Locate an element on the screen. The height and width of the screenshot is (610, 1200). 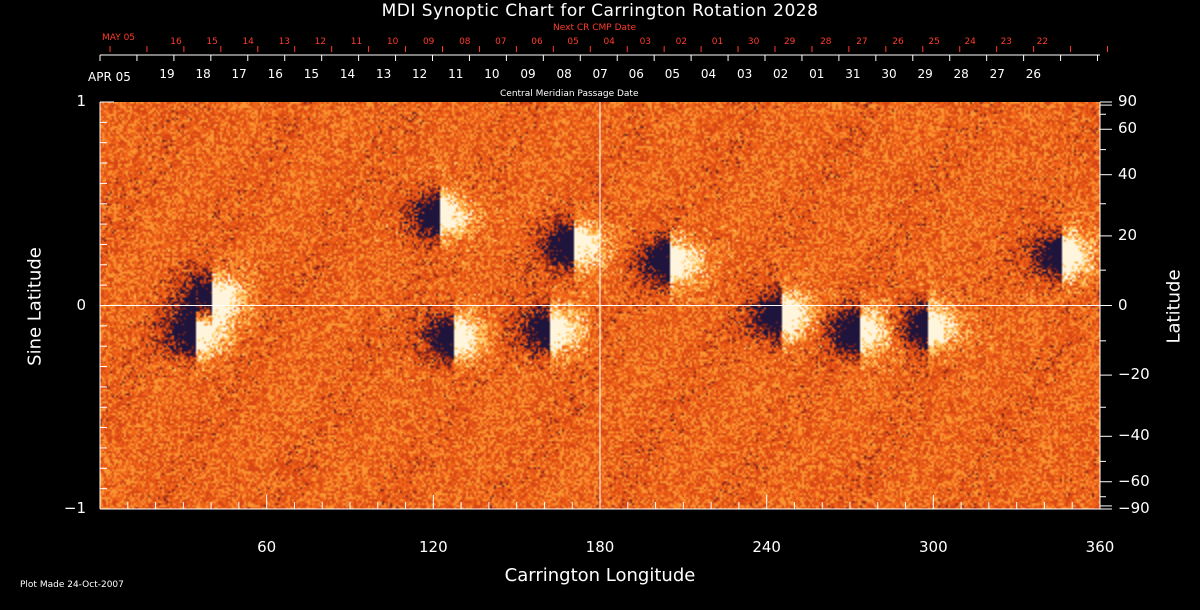
x-tick-label: 360 is located at coordinates (1100, 547).